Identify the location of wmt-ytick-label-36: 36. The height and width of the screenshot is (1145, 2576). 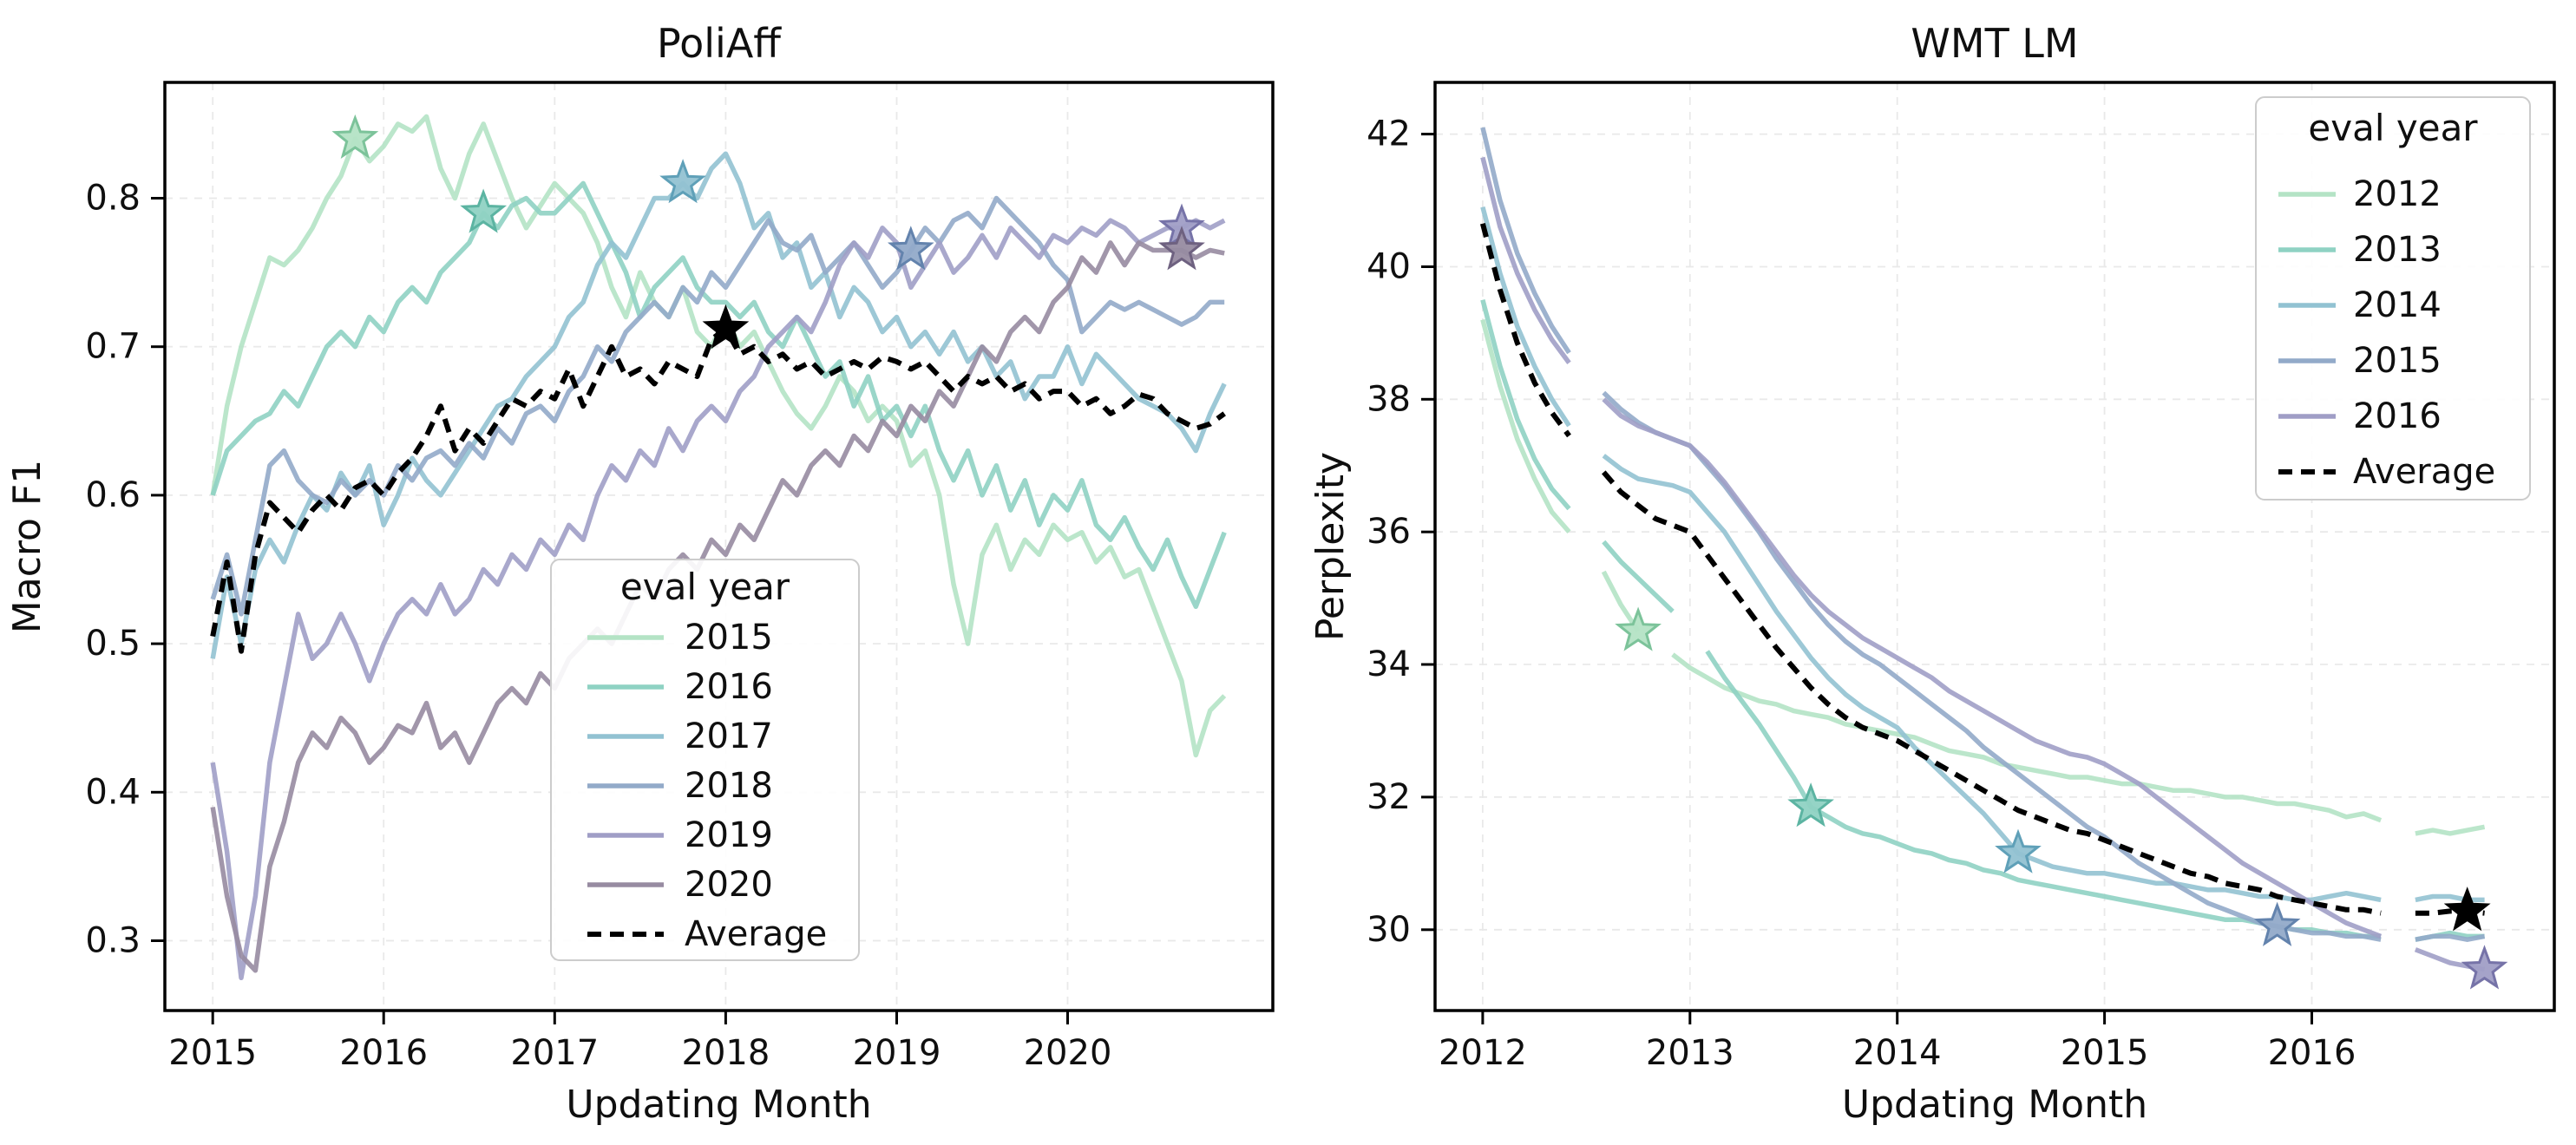
(1389, 532).